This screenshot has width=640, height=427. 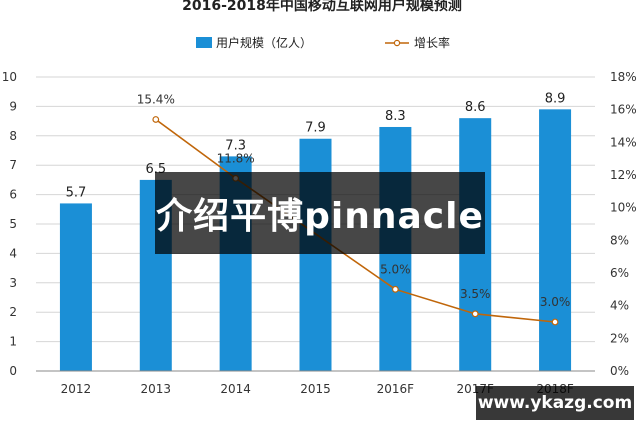 I want to click on legend-line-label: 增长率, so click(x=432, y=42).